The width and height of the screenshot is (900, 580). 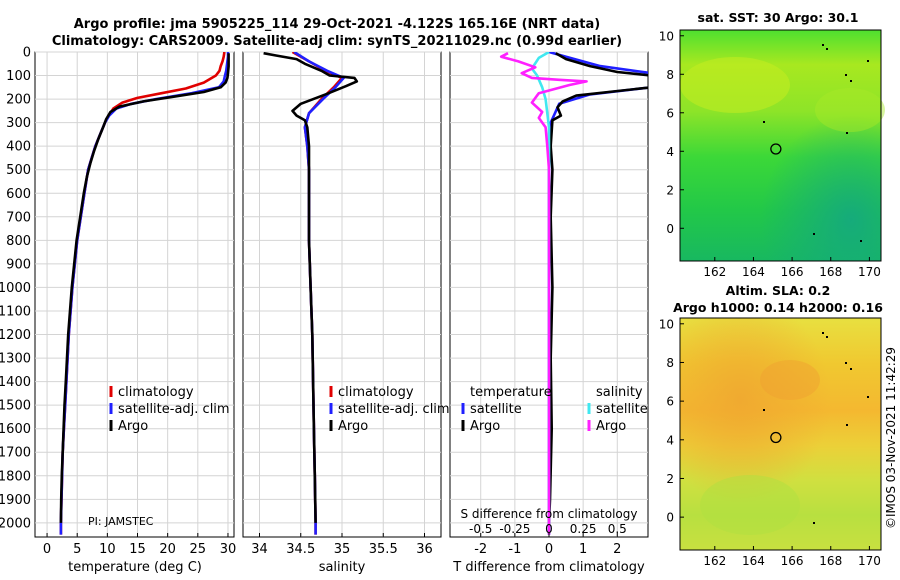 I want to click on sla-map-high-patch, so click(x=790, y=380).